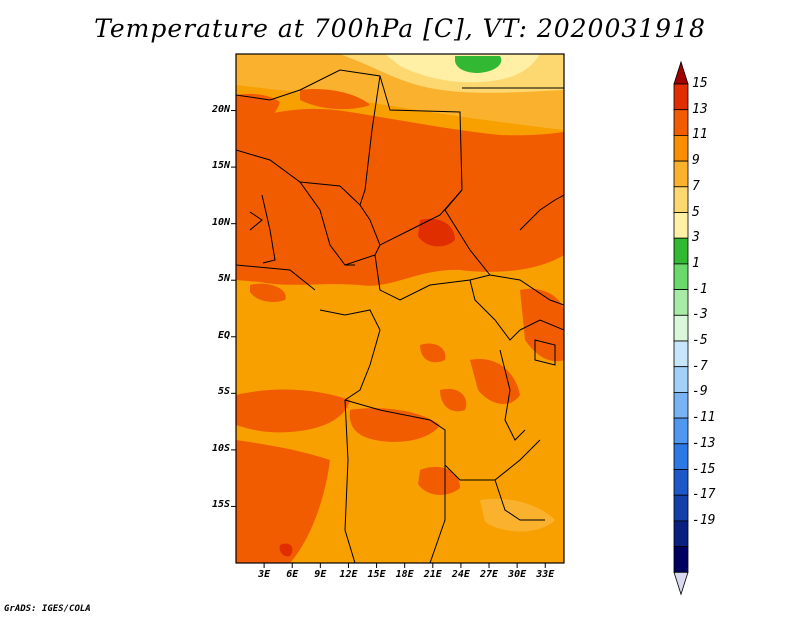 Image resolution: width=800 pixels, height=618 pixels. Describe the element at coordinates (700, 392) in the screenshot. I see `colorbar-label: -9` at that location.